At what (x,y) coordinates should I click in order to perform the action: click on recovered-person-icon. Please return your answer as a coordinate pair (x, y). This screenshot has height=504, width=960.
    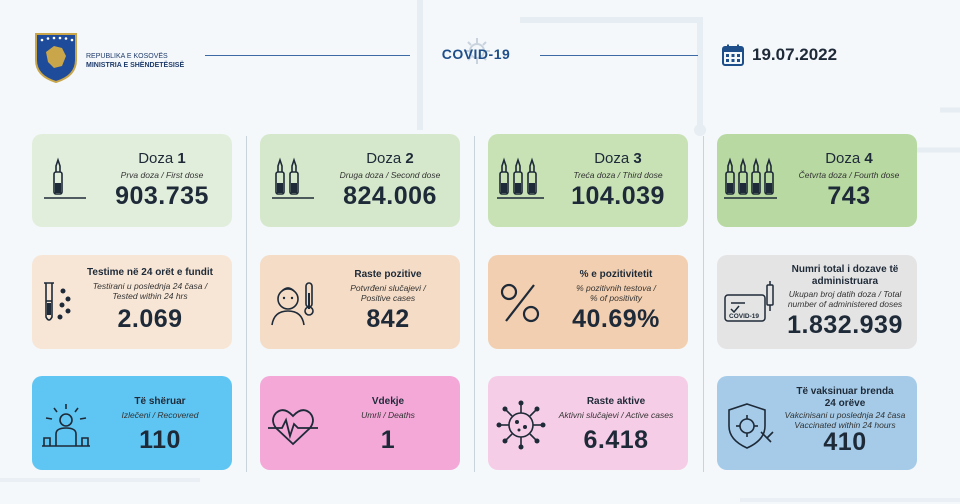
    Looking at the image, I should click on (66, 425).